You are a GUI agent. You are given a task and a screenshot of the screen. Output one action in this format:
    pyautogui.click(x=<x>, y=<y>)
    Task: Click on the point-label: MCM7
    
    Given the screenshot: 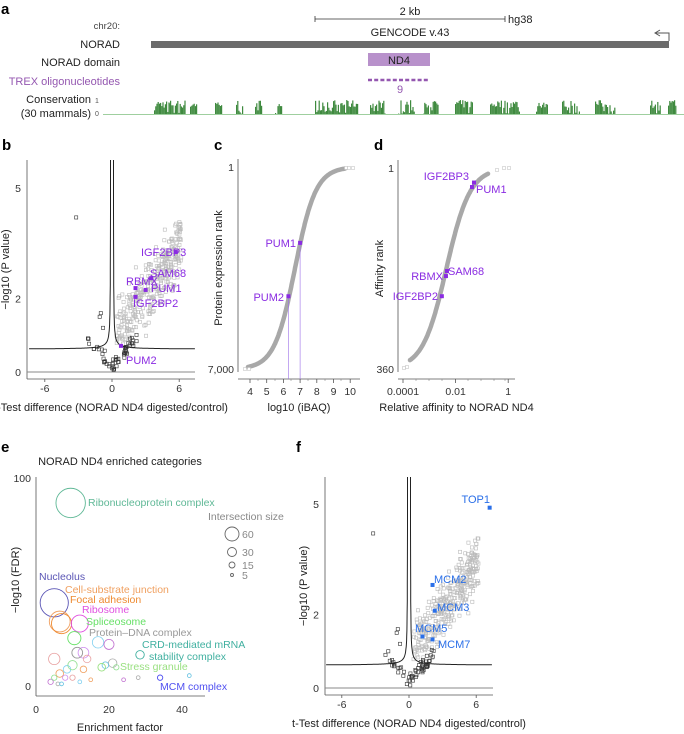 What is the action you would take?
    pyautogui.click(x=454, y=645)
    